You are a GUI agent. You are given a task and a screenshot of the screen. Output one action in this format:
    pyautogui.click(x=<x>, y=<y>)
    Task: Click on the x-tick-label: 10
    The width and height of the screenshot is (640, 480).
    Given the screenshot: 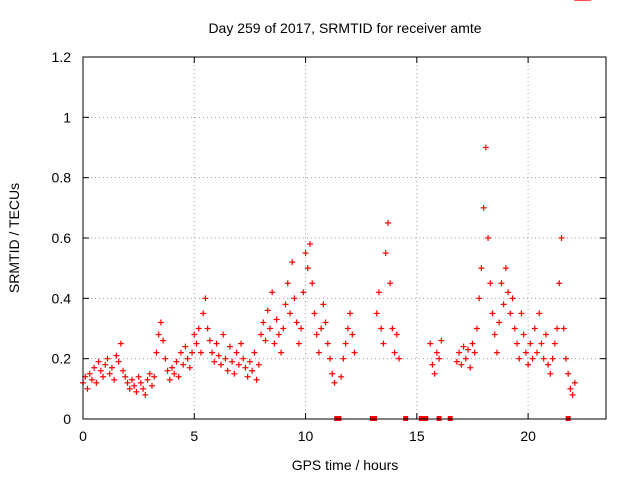 What is the action you would take?
    pyautogui.click(x=306, y=436)
    